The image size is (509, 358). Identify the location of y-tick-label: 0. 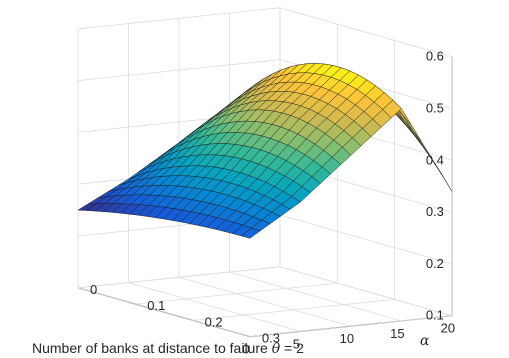
(93, 289).